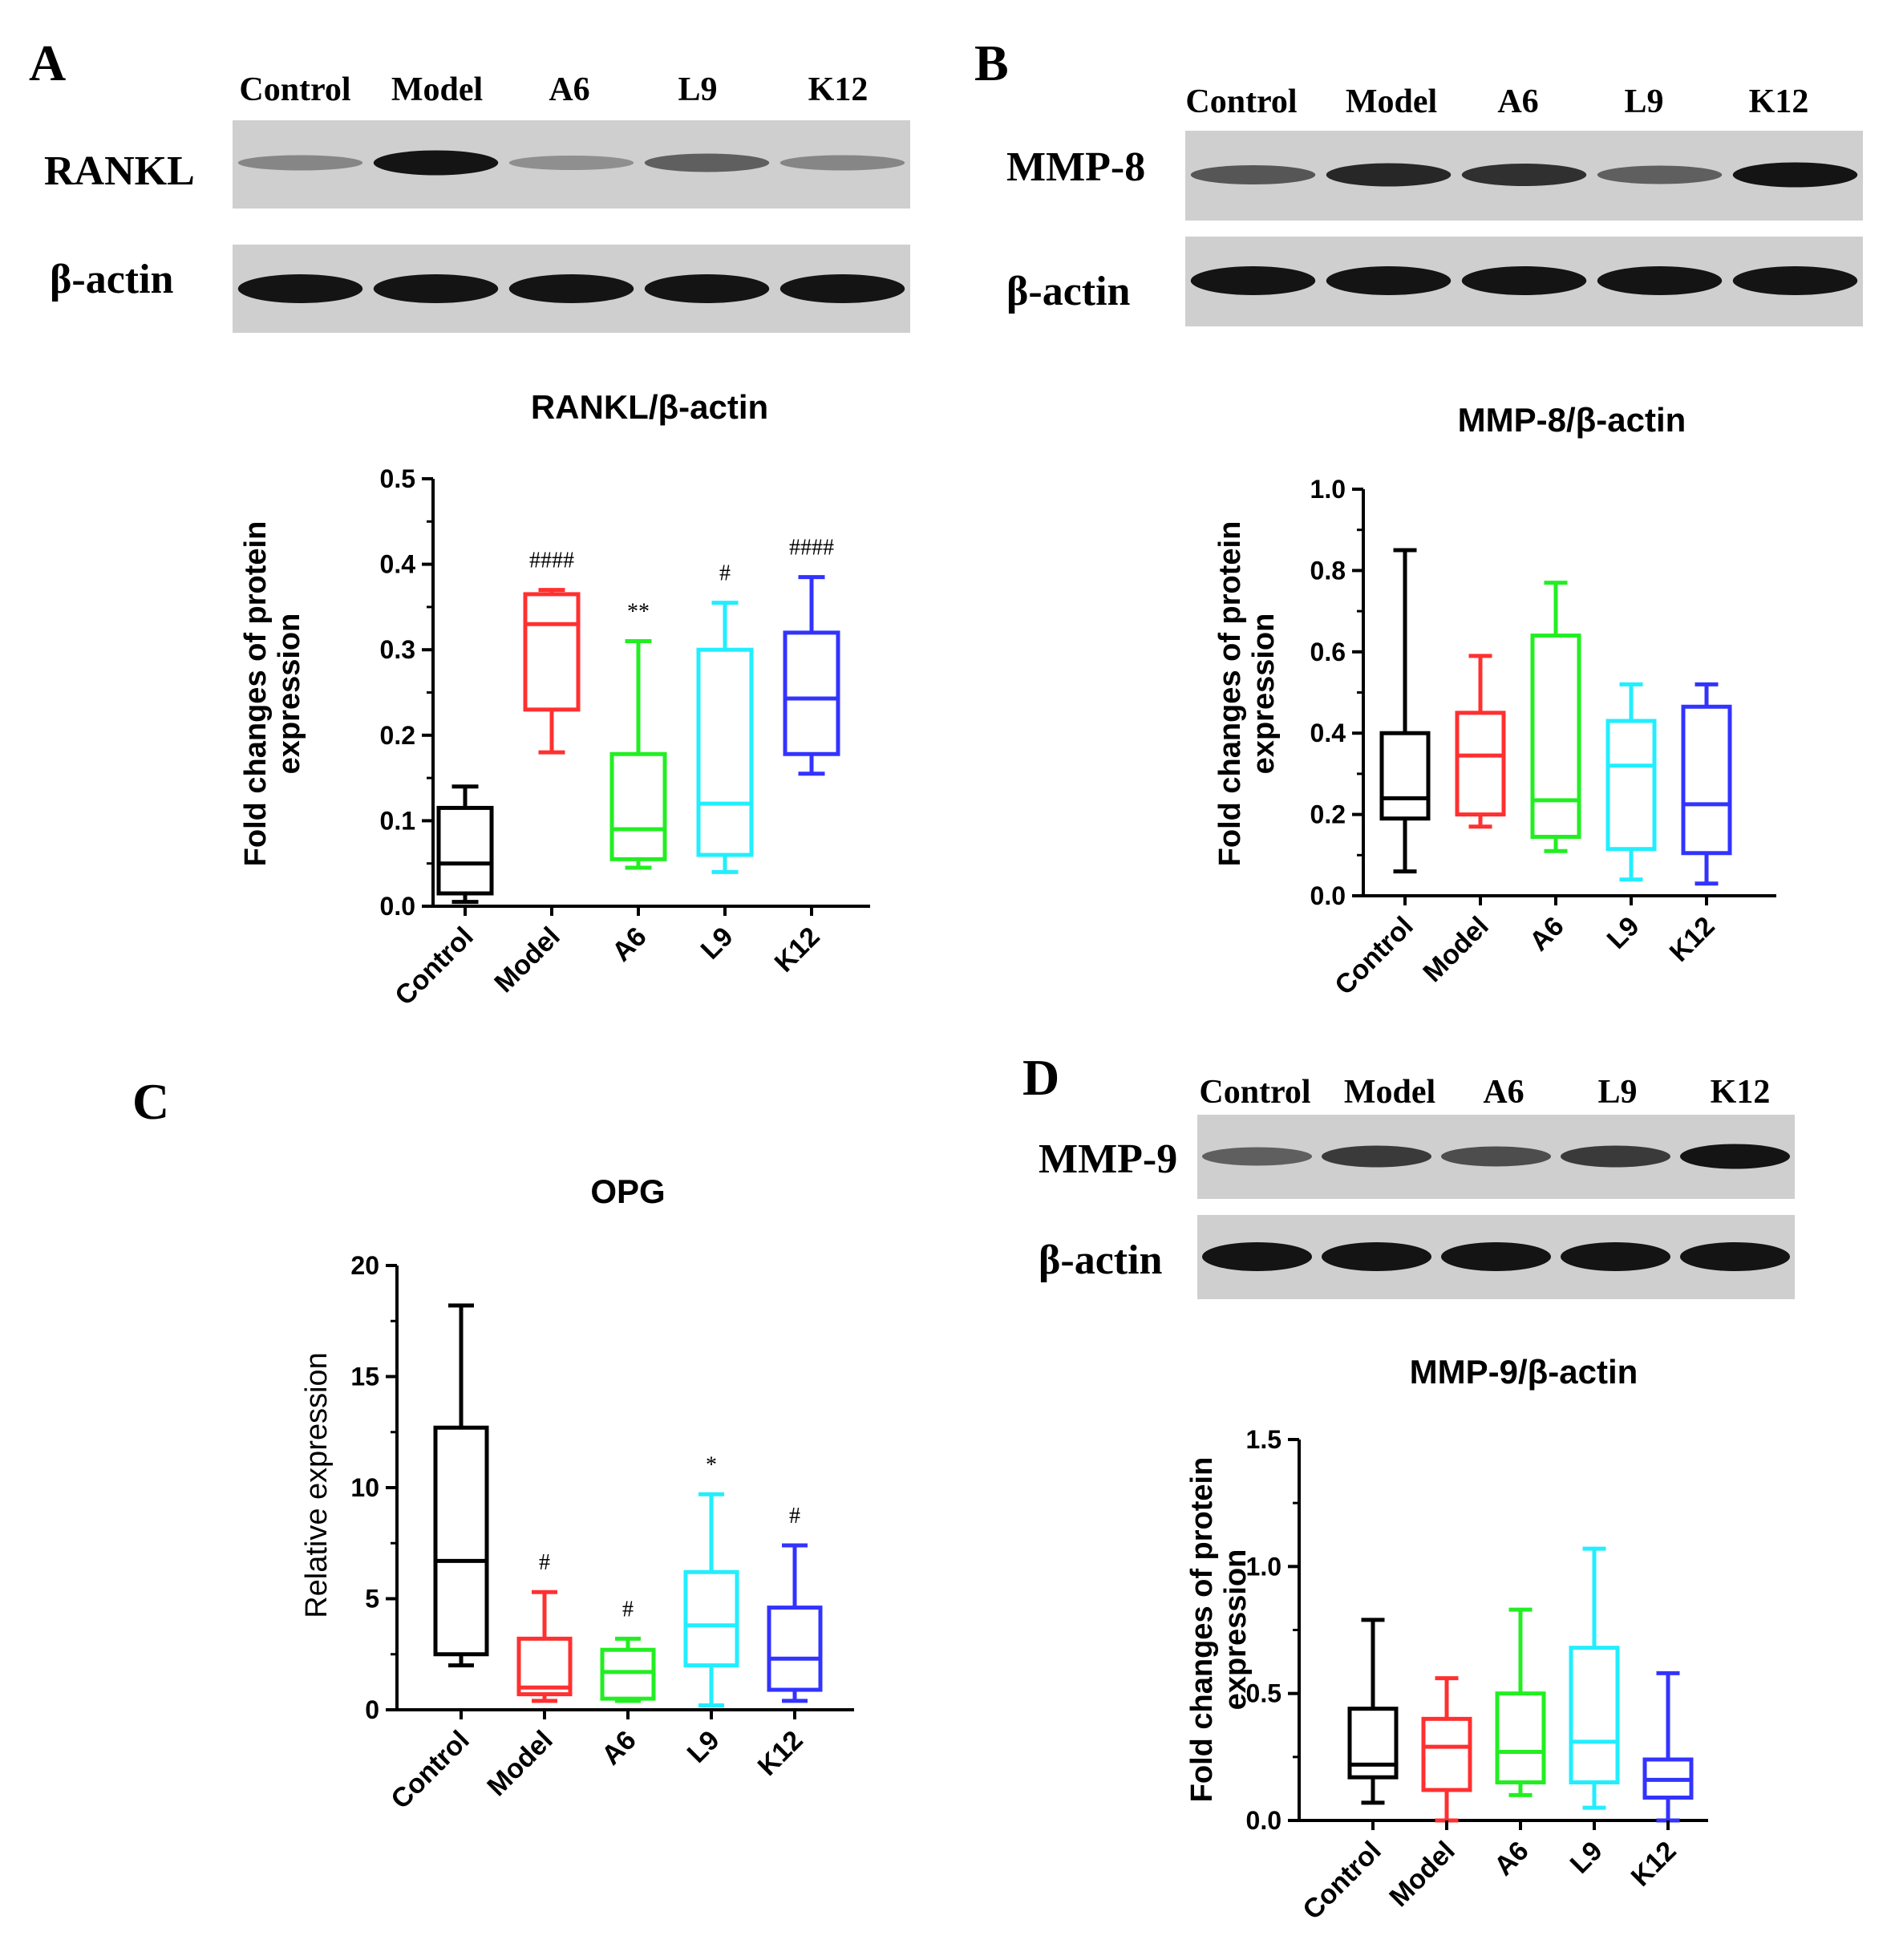  I want to click on y-tick-label: 0.8, so click(1328, 570).